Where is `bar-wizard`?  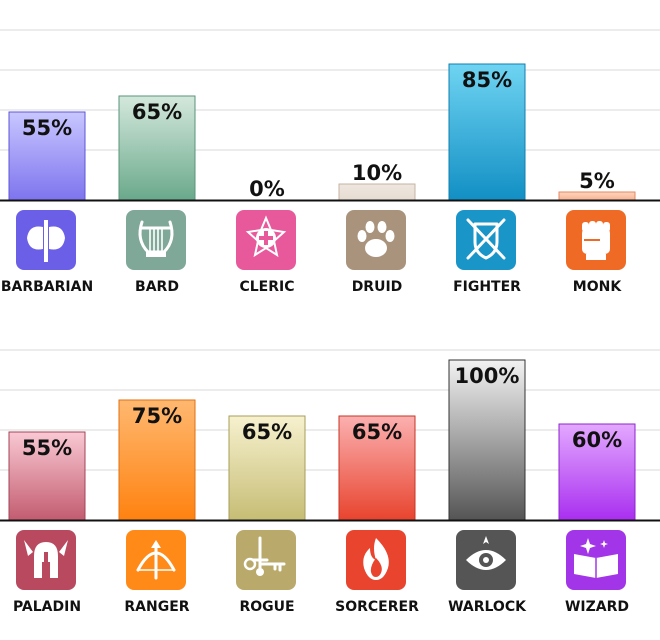
bar-wizard is located at coordinates (597, 472).